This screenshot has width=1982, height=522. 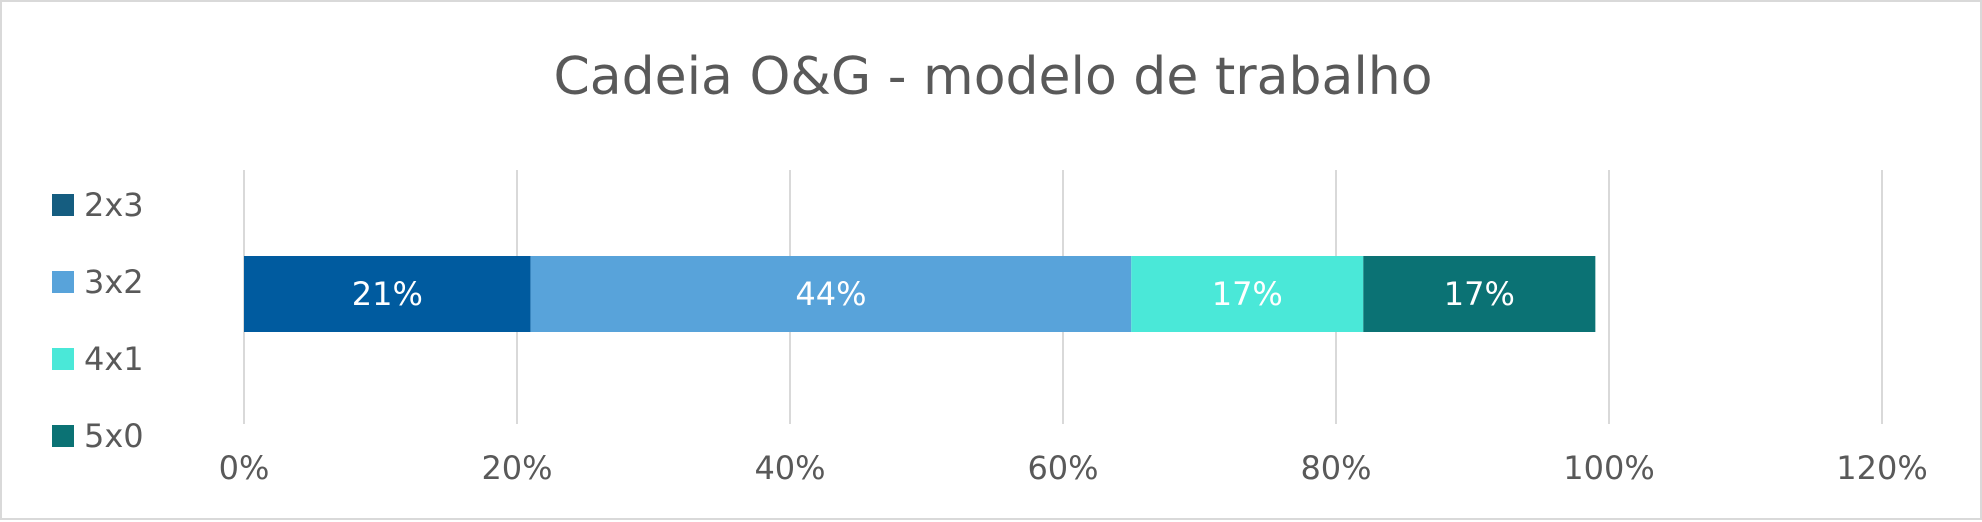 I want to click on x-axis-tick-labels: 0% 20% 40% 60% 80% 100% 120%, so click(x=1073, y=468).